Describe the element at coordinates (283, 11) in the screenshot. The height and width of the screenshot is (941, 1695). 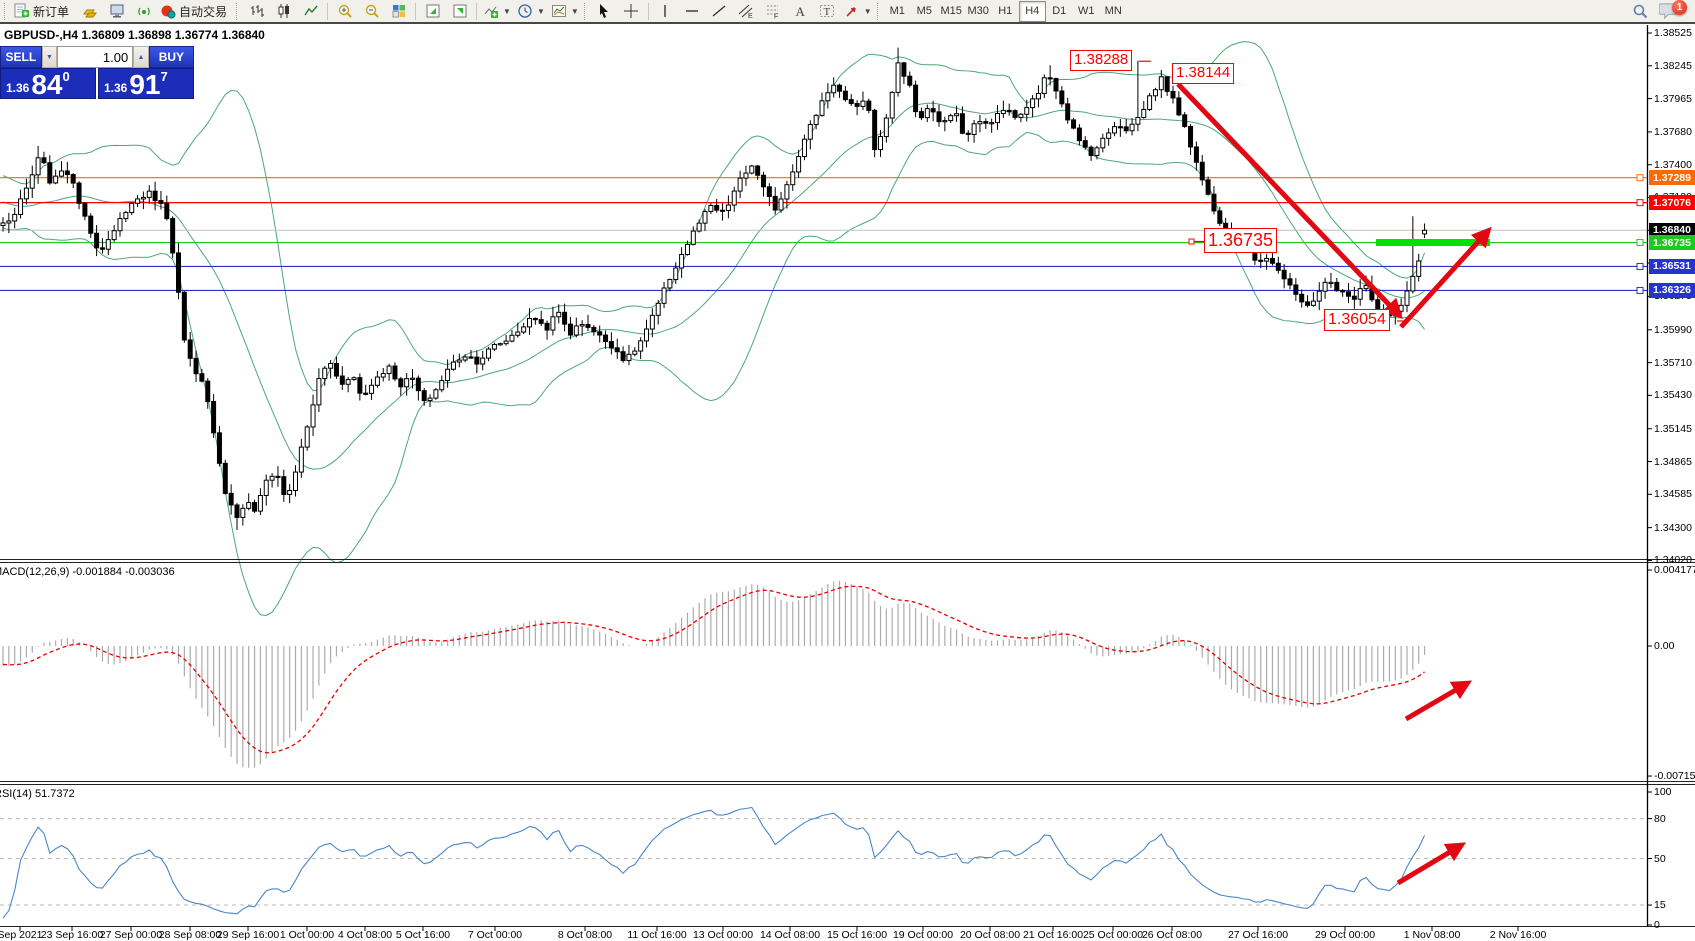
I see `candlestick-mode-button` at that location.